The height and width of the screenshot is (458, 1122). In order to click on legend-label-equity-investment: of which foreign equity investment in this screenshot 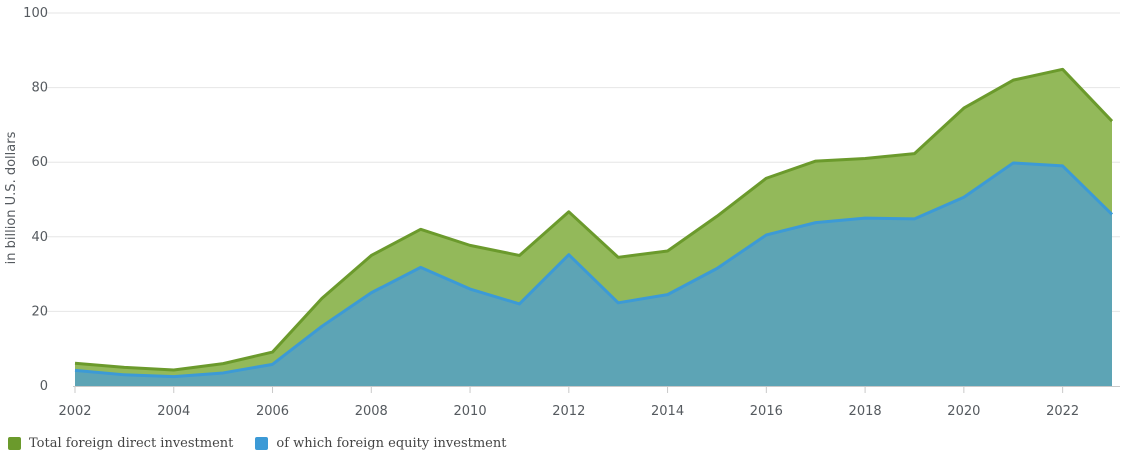, I will do `click(391, 443)`.